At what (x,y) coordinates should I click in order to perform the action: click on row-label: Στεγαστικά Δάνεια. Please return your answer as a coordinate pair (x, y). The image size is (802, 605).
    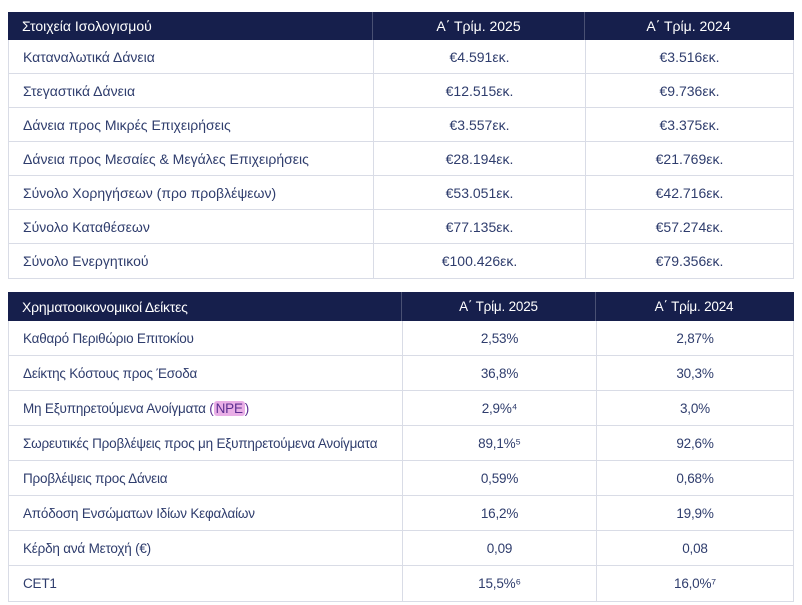
    Looking at the image, I should click on (79, 90).